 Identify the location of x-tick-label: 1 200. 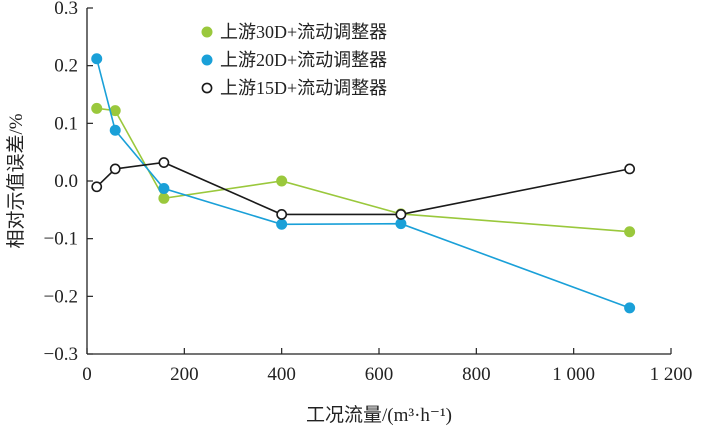
(671, 374).